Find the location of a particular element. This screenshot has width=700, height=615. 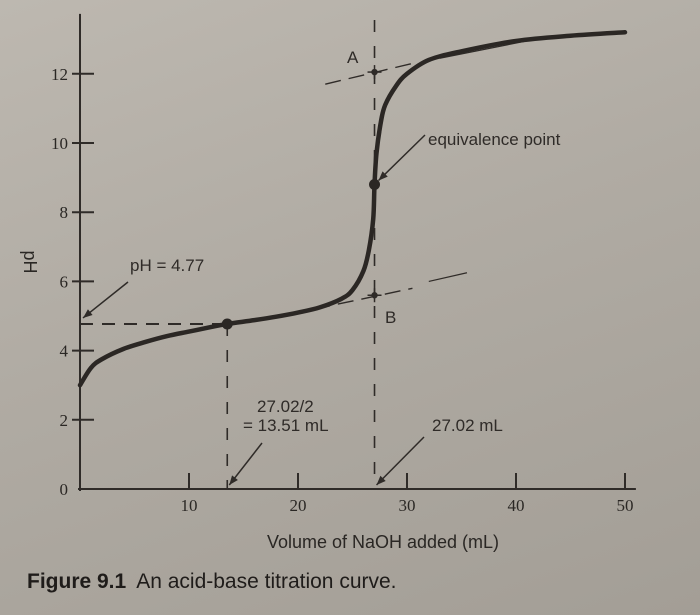

y-tick-label: 6 is located at coordinates (64, 281).